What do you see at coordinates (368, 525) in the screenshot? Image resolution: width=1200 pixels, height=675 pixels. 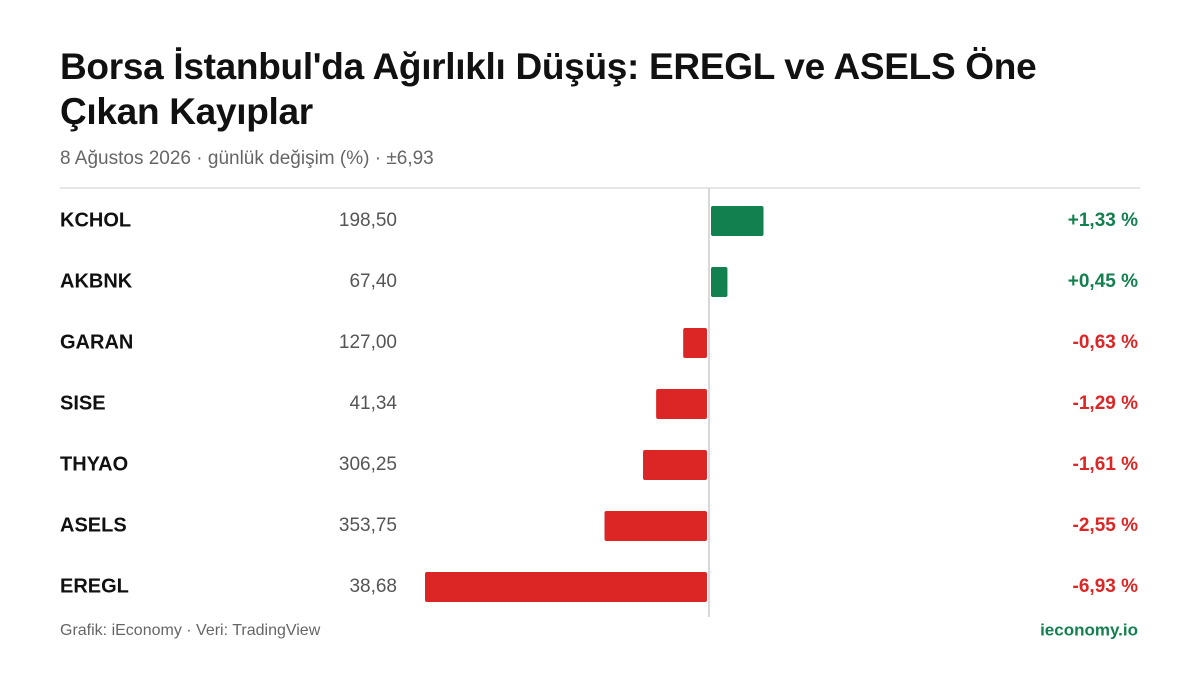 I see `price: 353,75` at bounding box center [368, 525].